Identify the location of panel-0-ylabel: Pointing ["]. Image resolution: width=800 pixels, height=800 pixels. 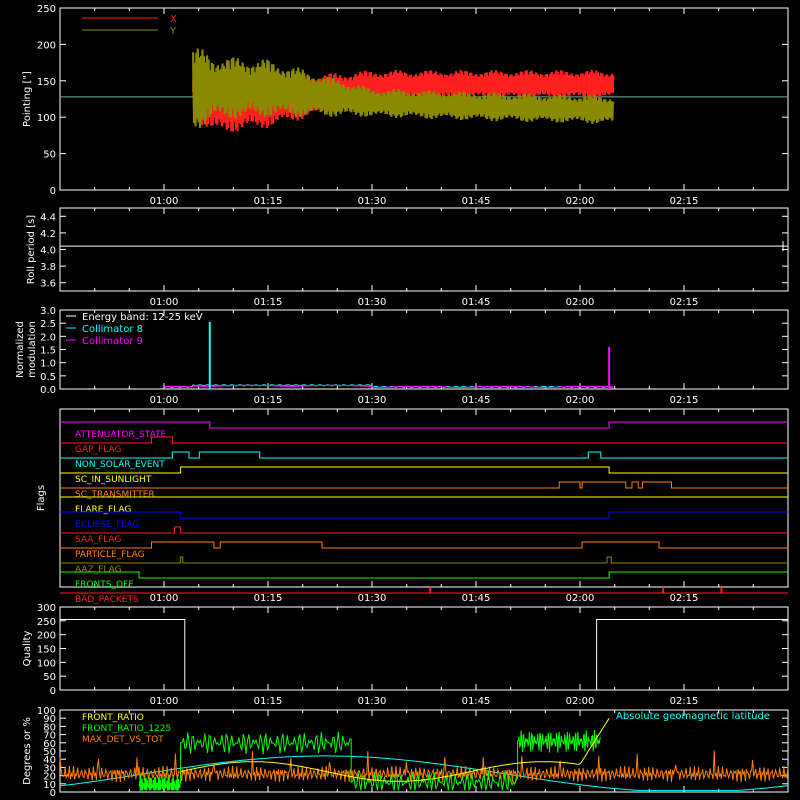
(27, 99).